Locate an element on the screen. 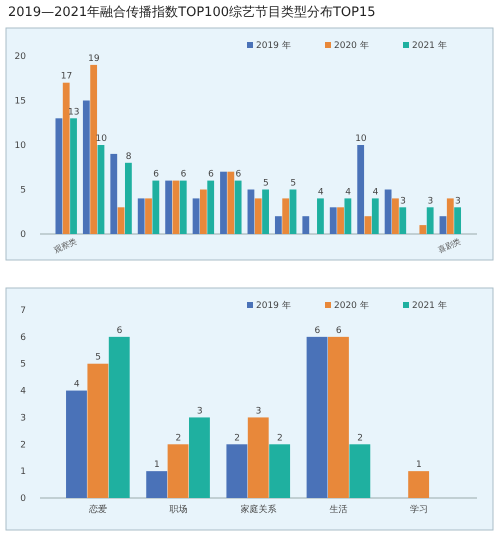 Image resolution: width=499 pixels, height=537 pixels. x-tick-label: 喜剧类 is located at coordinates (449, 245).